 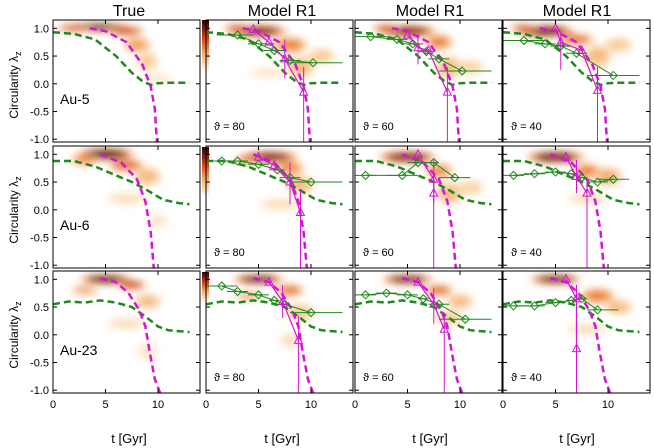 What do you see at coordinates (281, 438) in the screenshot?
I see `xlabel-col-1: t [Gyr]` at bounding box center [281, 438].